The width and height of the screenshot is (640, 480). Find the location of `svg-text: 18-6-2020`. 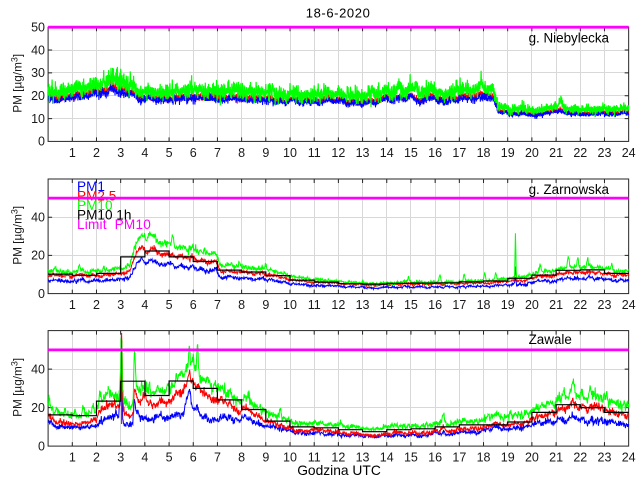

svg-text: 18-6-2020 is located at coordinates (338, 12).